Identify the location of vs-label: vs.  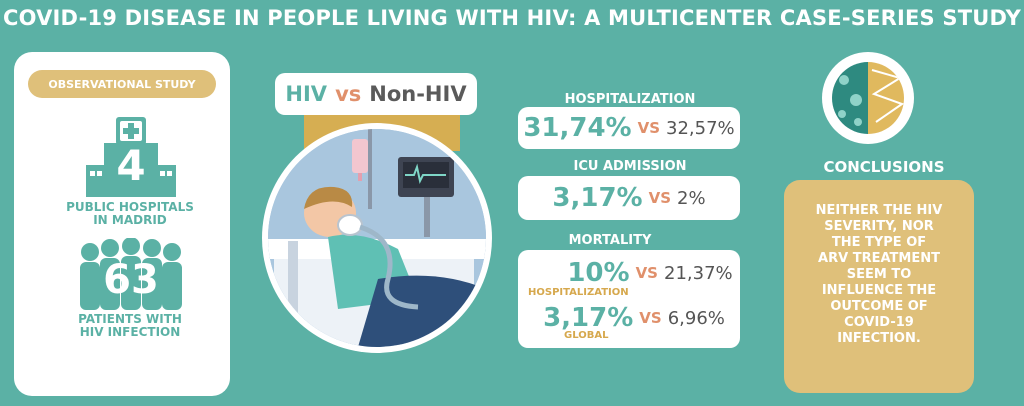
(348, 94).